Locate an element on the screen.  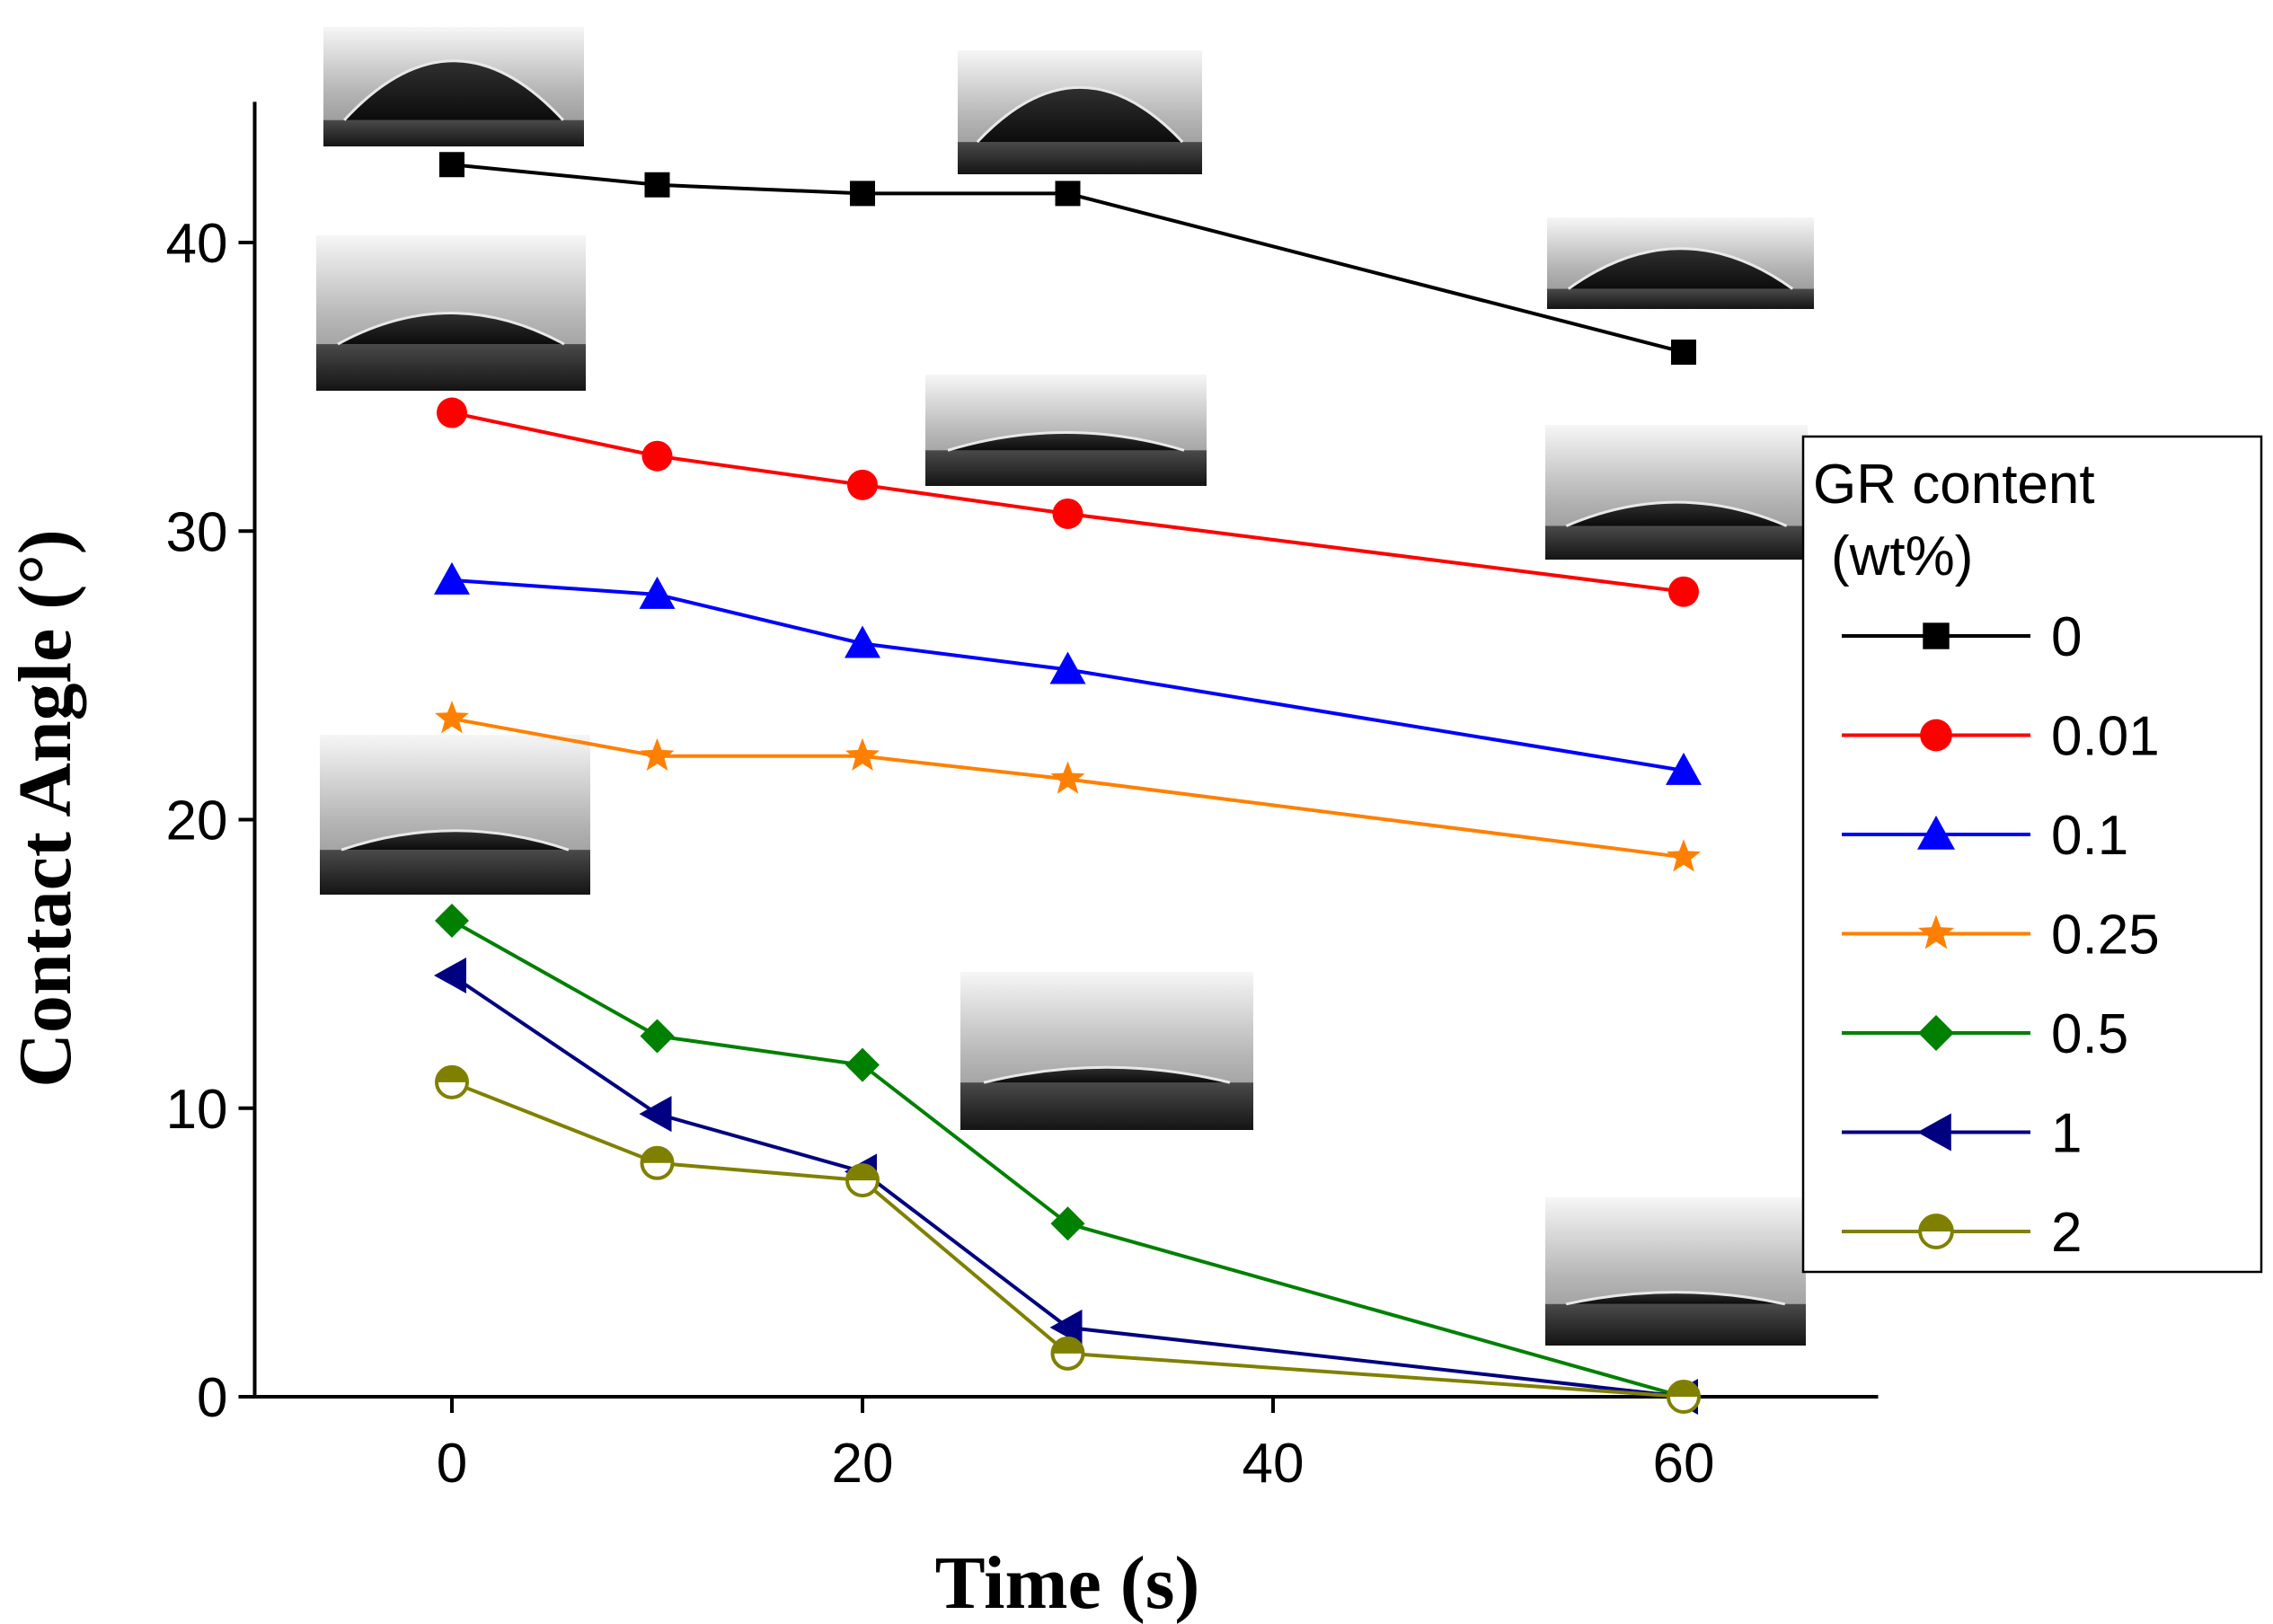
y-tick-label: 40 is located at coordinates (197, 244).